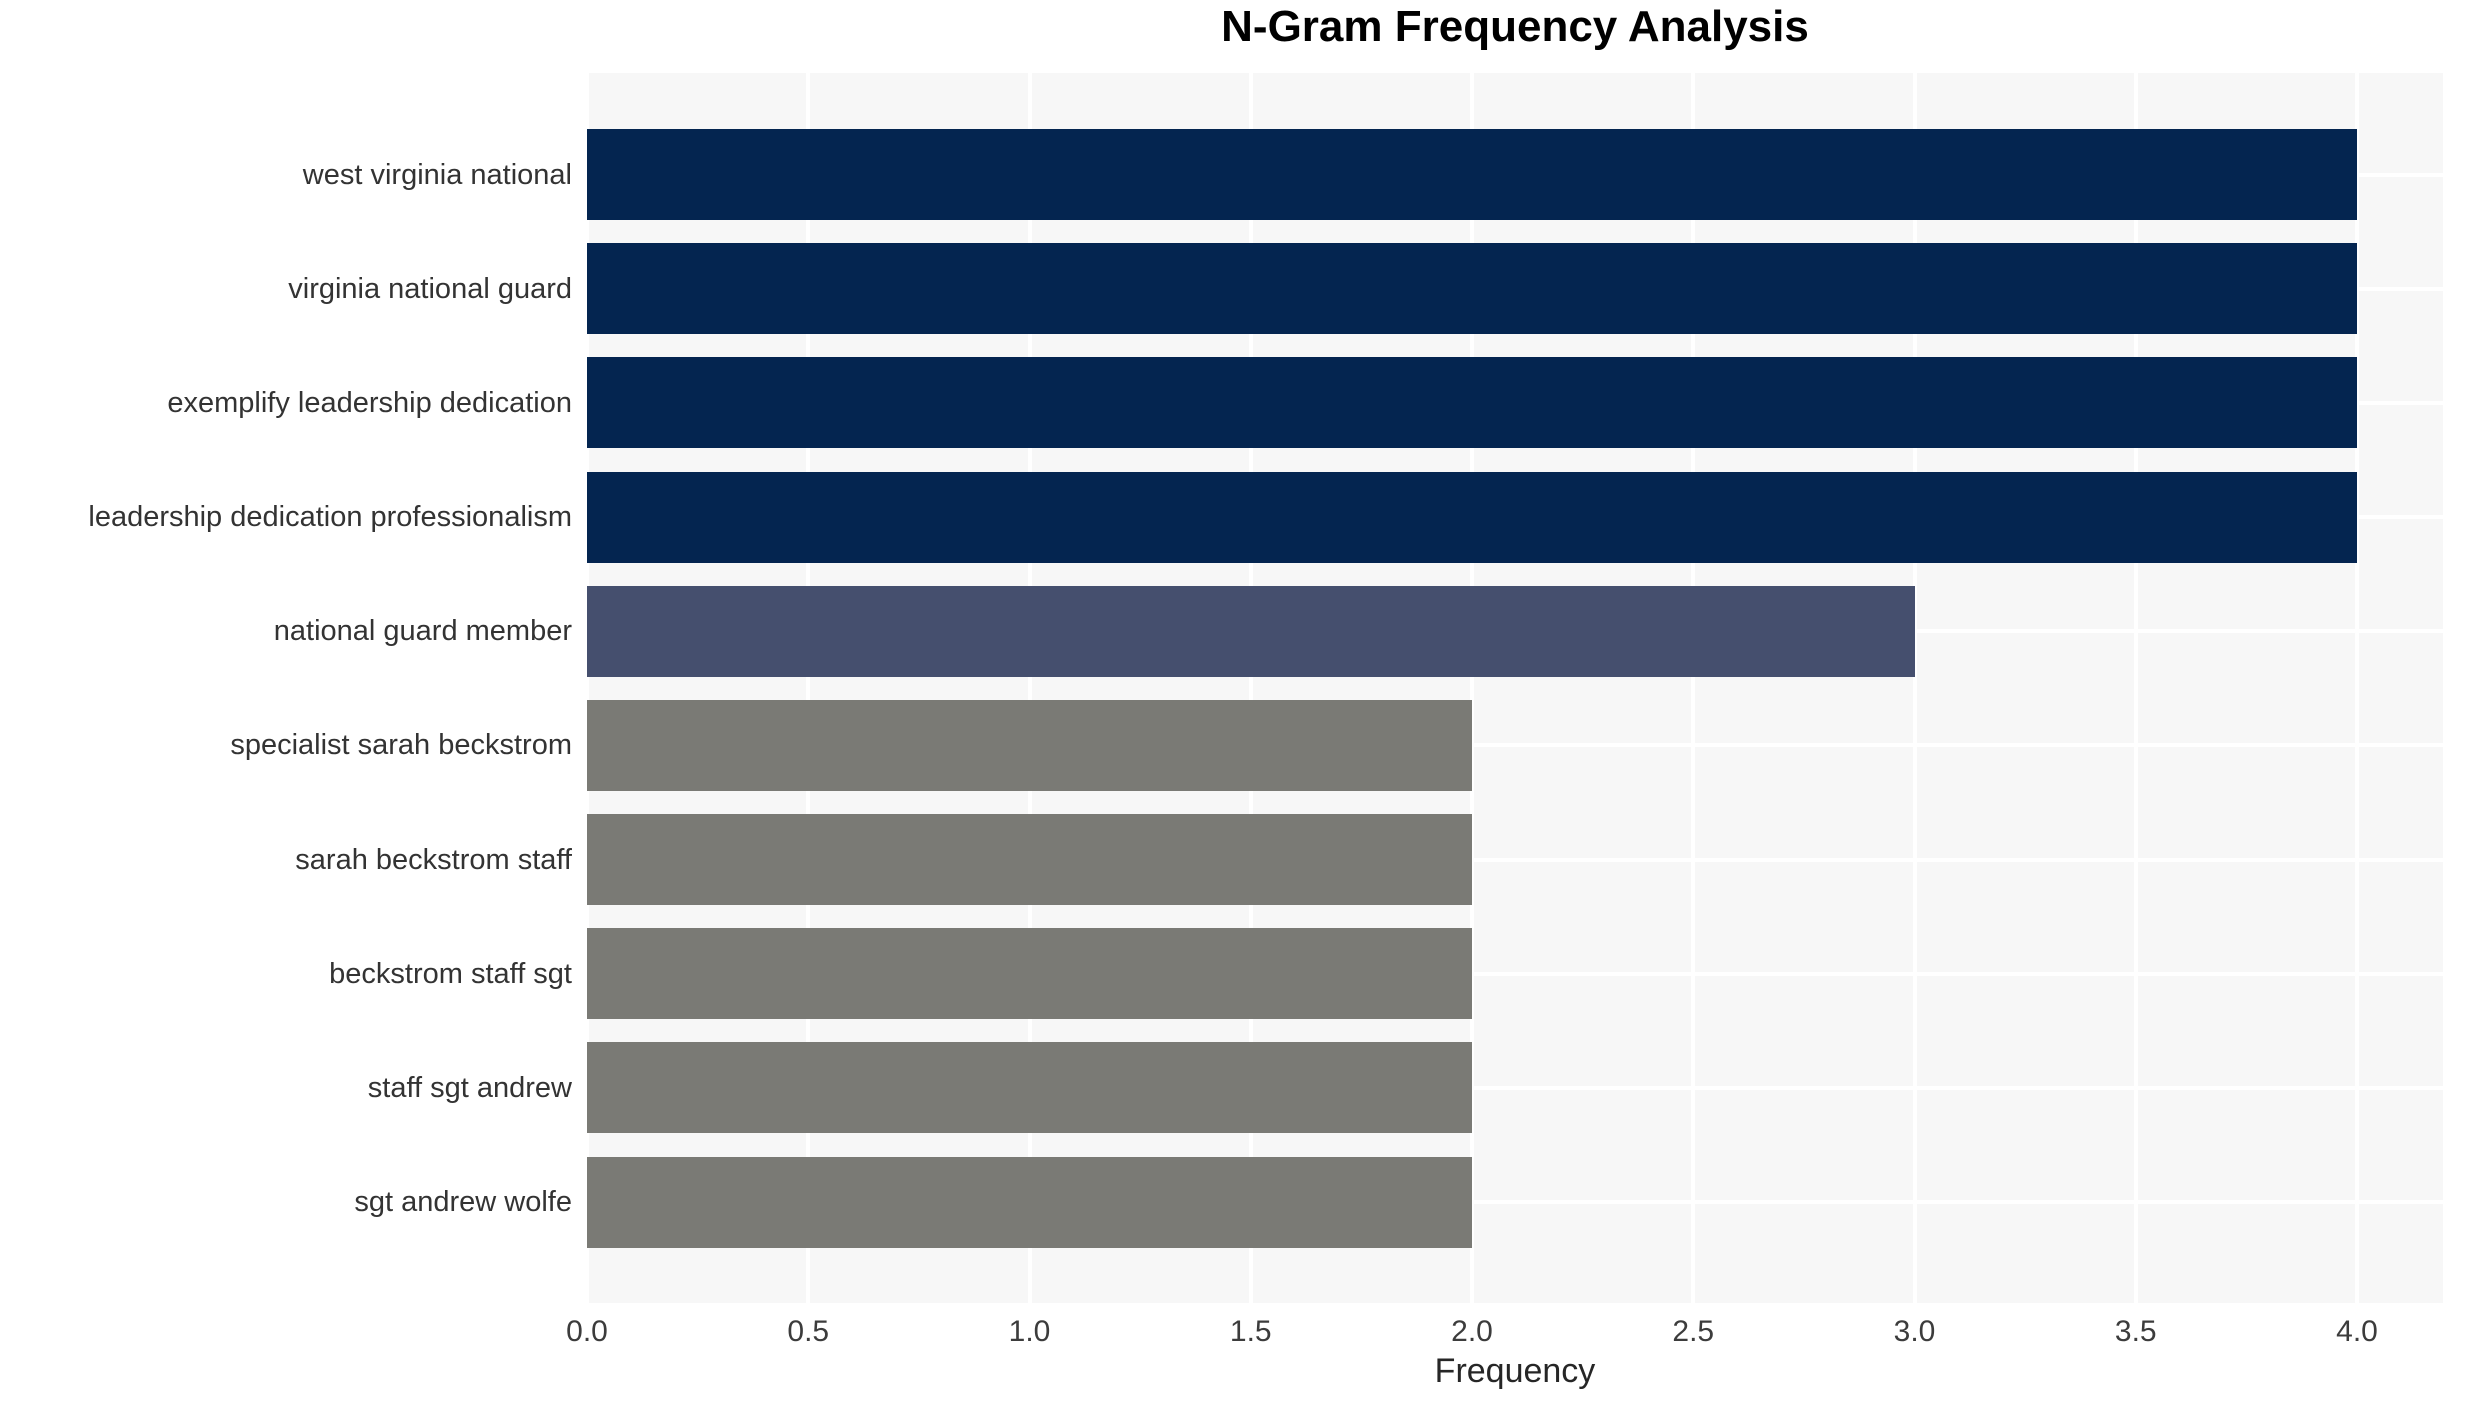 The height and width of the screenshot is (1402, 2465). I want to click on y-tick-label: sgt andrew wolfe, so click(463, 1202).